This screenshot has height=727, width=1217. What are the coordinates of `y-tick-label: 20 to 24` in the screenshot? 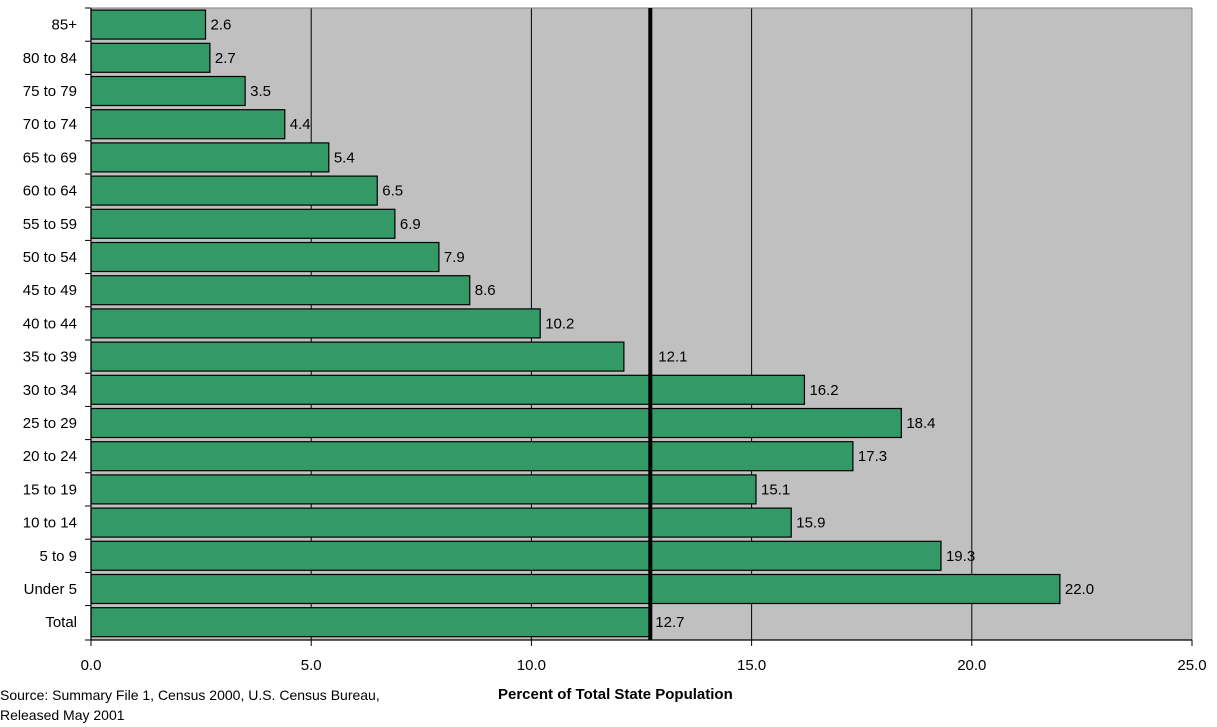 It's located at (50, 456).